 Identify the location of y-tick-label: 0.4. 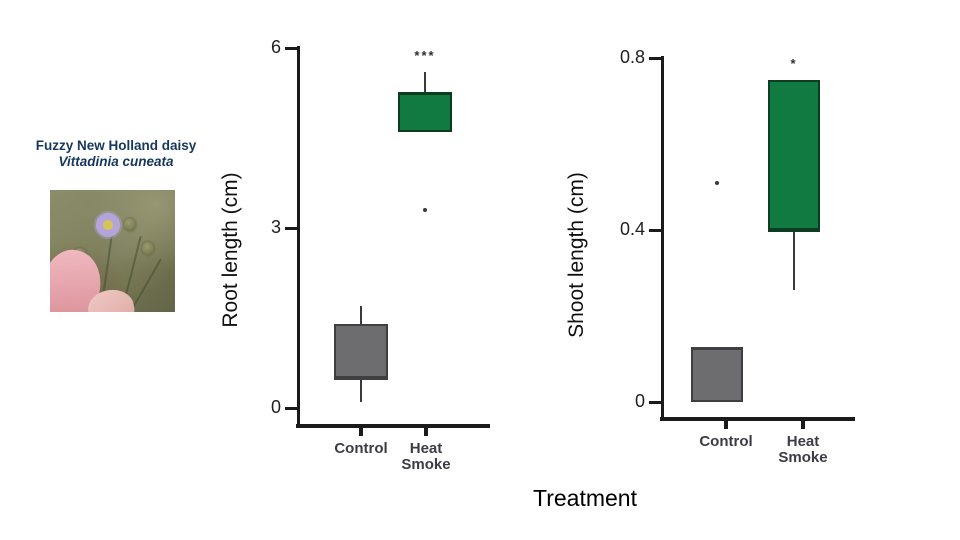
(632, 229).